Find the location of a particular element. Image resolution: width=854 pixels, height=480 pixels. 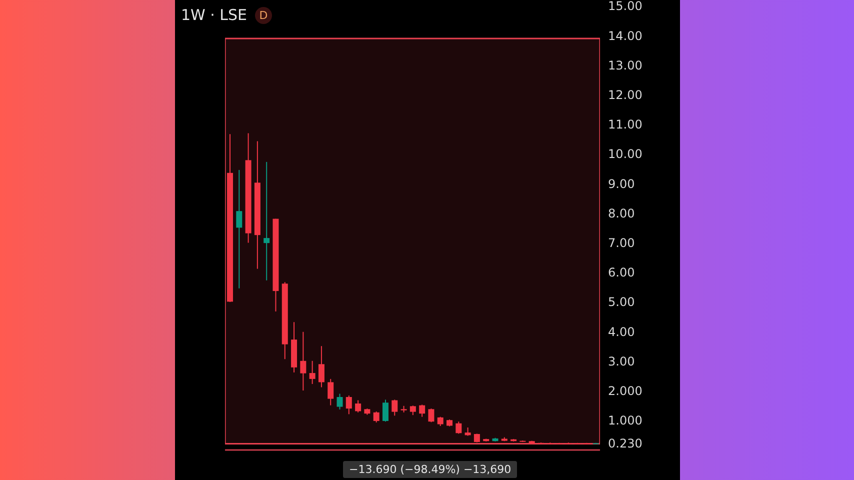

y-tick-label: 10.00 is located at coordinates (625, 154).